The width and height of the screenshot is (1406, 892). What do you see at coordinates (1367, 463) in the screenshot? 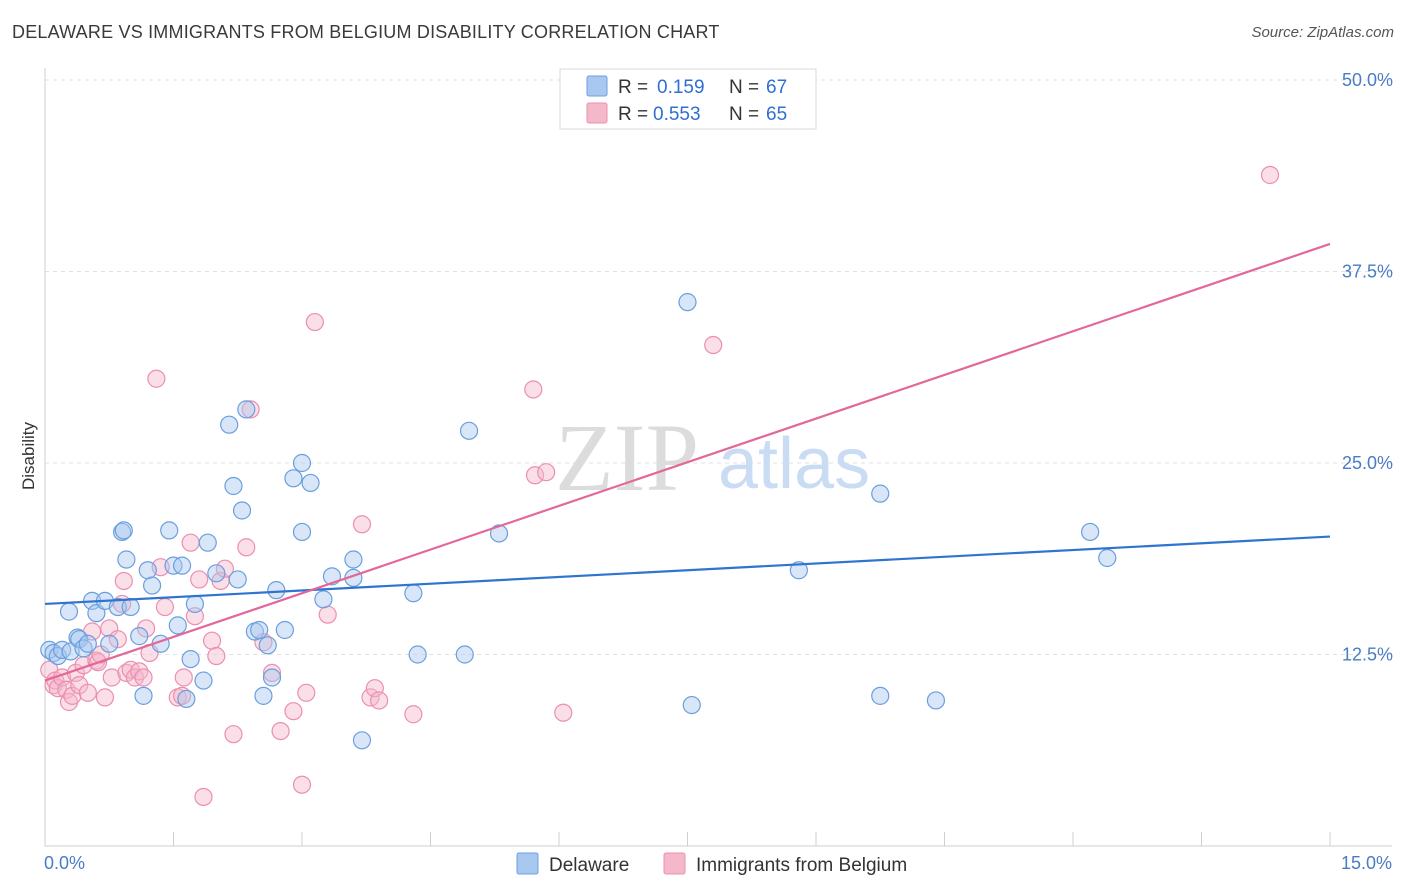
I see `y-tick-label: 25.0%` at bounding box center [1367, 463].